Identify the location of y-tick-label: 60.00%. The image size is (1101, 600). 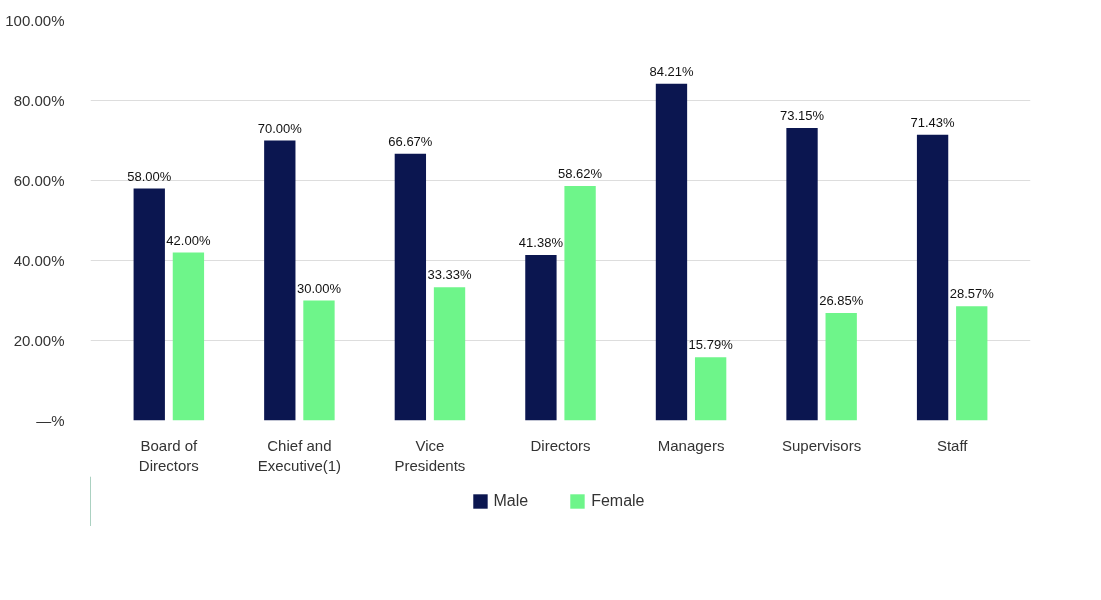
(39, 180).